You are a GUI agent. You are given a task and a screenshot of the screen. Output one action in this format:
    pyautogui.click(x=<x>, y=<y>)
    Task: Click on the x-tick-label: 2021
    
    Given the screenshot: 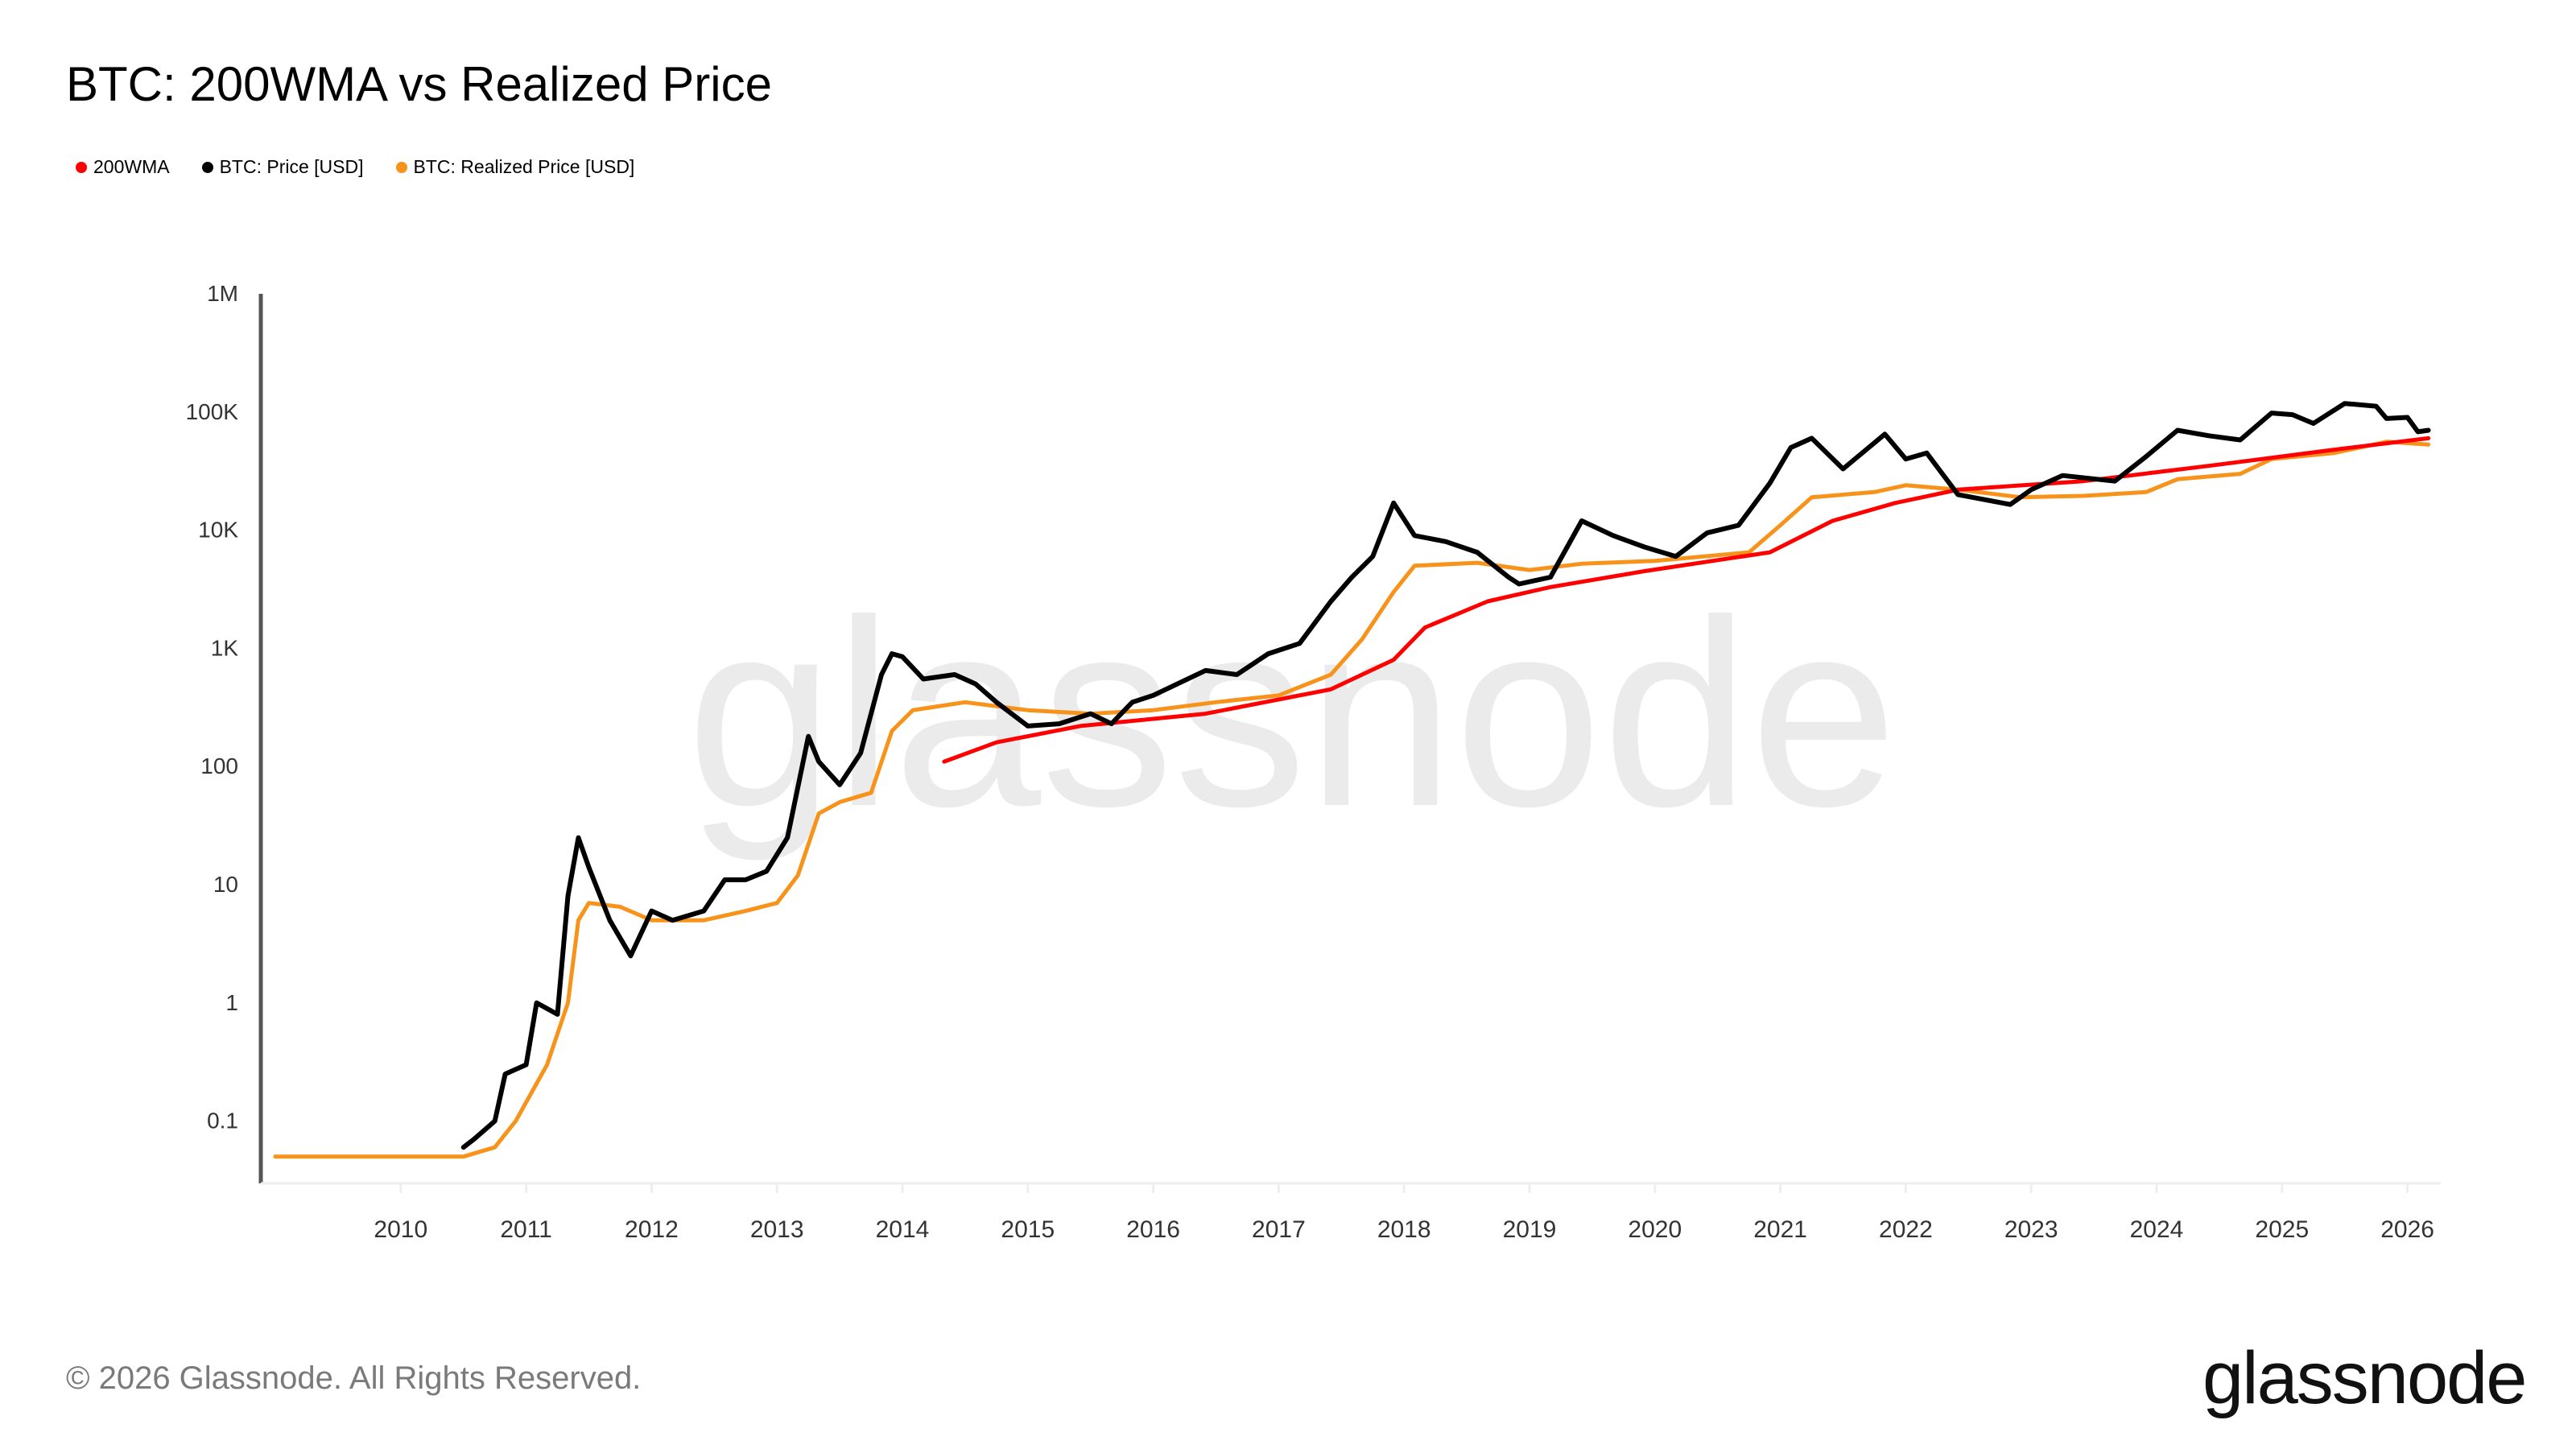 What is the action you would take?
    pyautogui.click(x=1780, y=1229)
    